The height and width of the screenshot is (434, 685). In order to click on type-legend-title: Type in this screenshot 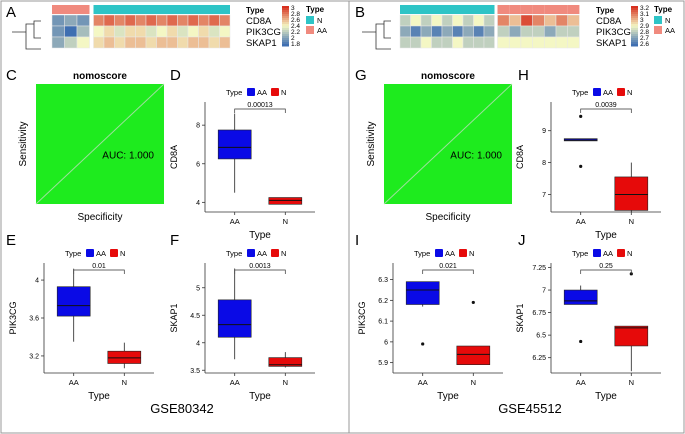, I will do `click(315, 9)`.